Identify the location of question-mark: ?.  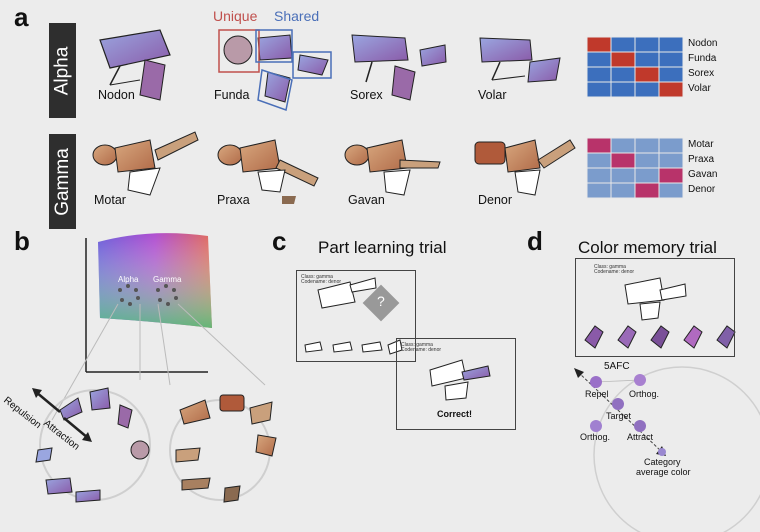
(381, 301).